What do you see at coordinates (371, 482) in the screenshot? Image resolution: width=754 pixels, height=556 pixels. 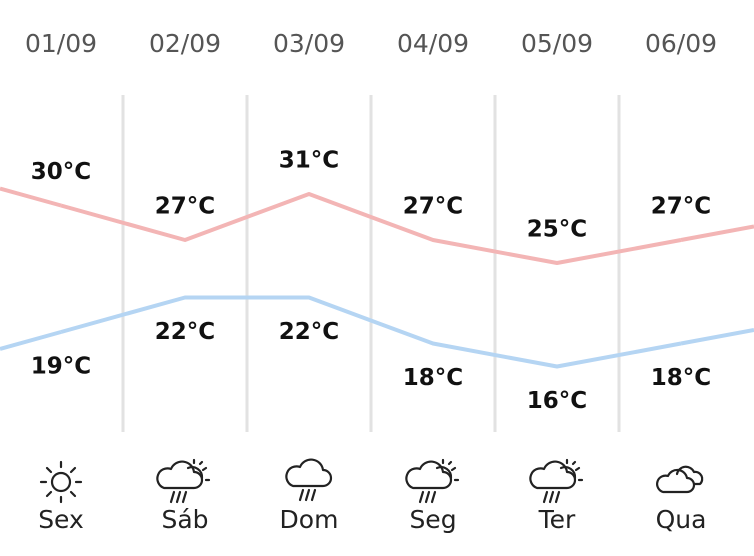 I see `weather-icons` at bounding box center [371, 482].